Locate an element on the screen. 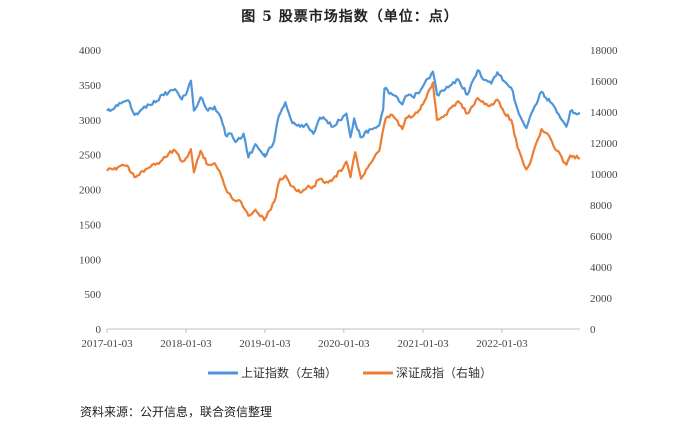 The width and height of the screenshot is (700, 425). y-right-tick-label: 16000 is located at coordinates (604, 82).